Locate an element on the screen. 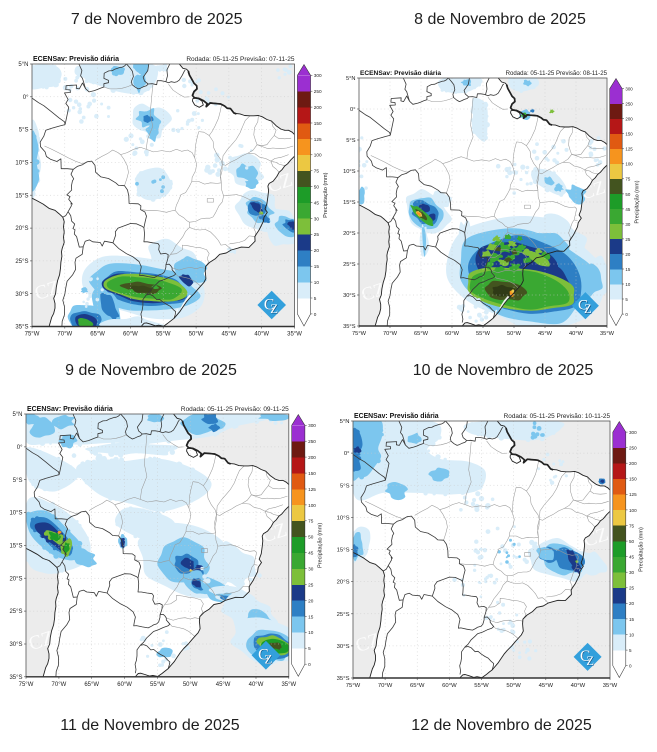 This screenshot has height=752, width=657. svg-text: 15°S is located at coordinates (342, 551).